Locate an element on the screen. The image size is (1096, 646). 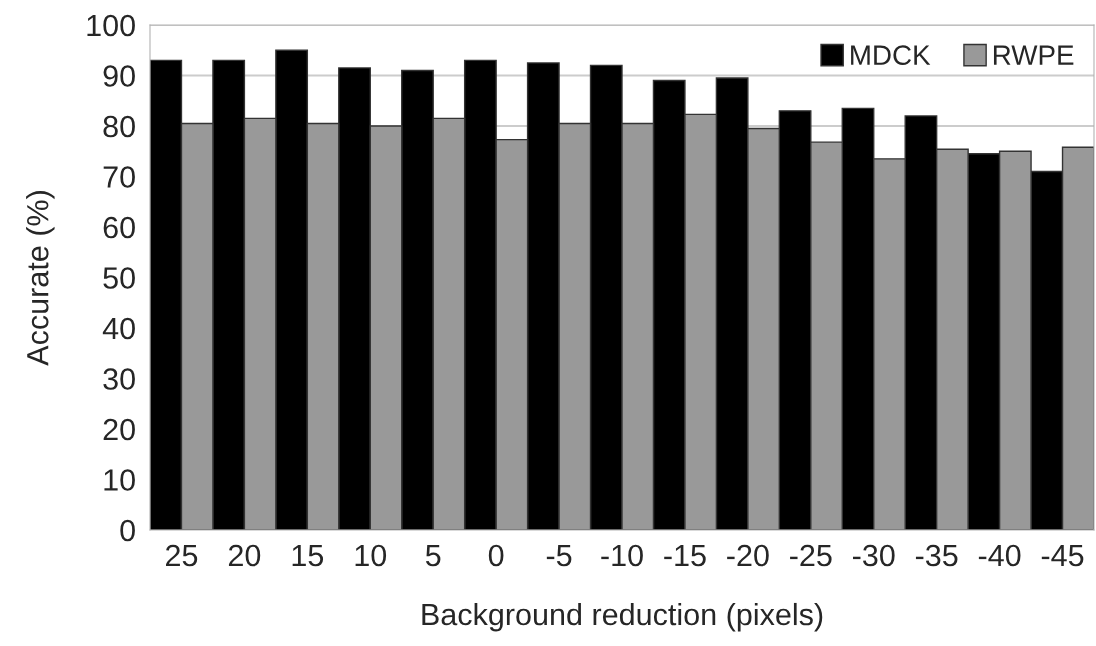
y-tick-label: 80 is located at coordinates (119, 126).